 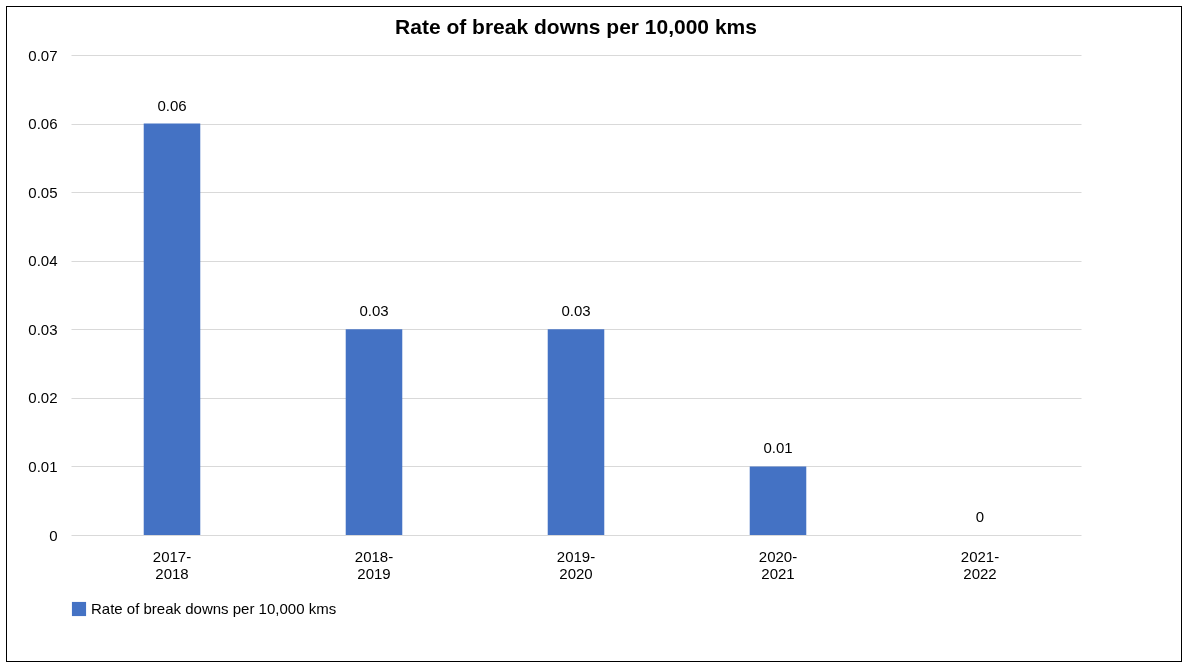 I want to click on y-tick-label: 0.03, so click(x=43, y=329).